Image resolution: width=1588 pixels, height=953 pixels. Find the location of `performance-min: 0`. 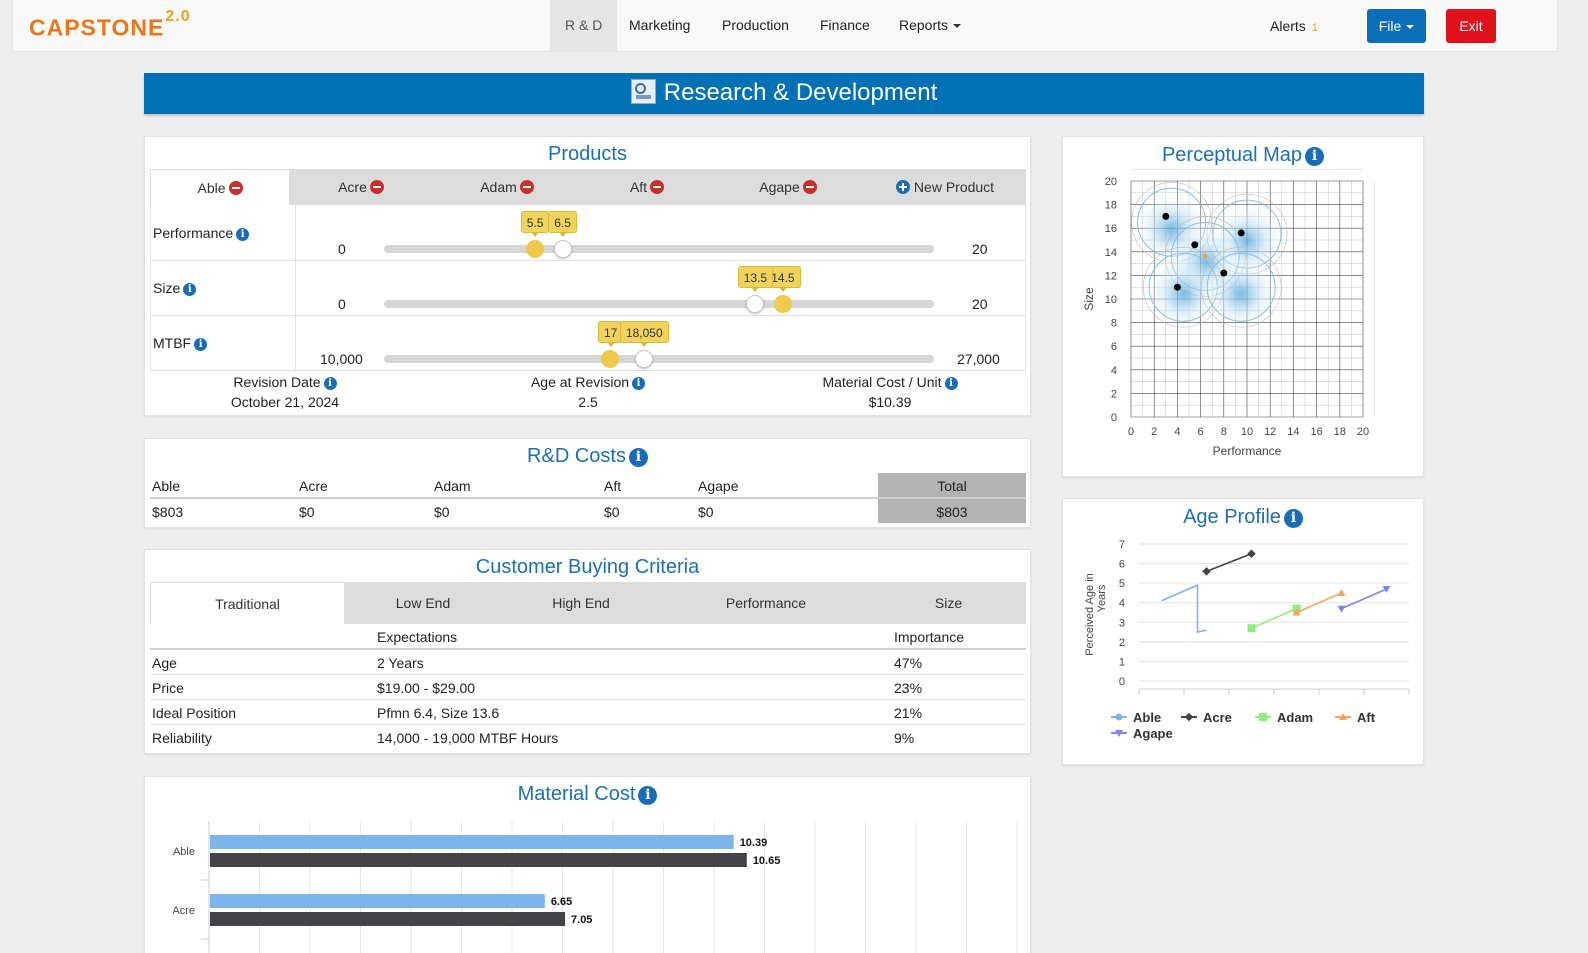

performance-min: 0 is located at coordinates (342, 249).